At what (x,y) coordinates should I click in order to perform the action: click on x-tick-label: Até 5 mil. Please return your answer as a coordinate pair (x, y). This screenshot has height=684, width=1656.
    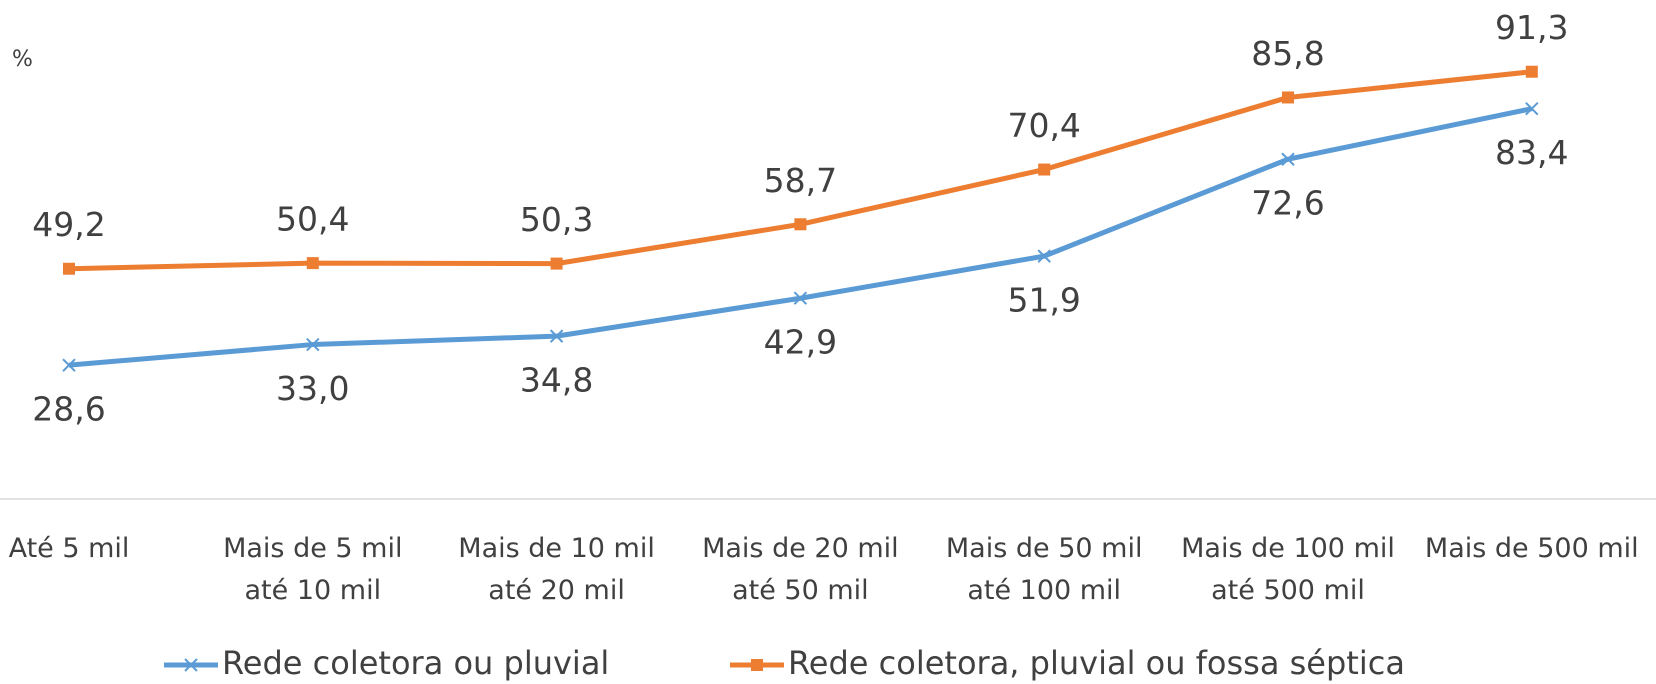
    Looking at the image, I should click on (69, 548).